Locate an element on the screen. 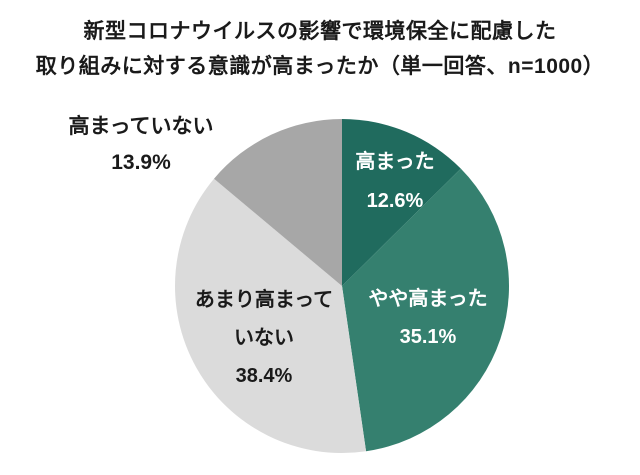 Image resolution: width=640 pixels, height=475 pixels. pie-label-takamatte-inai-text: 高まっていない is located at coordinates (141, 126).